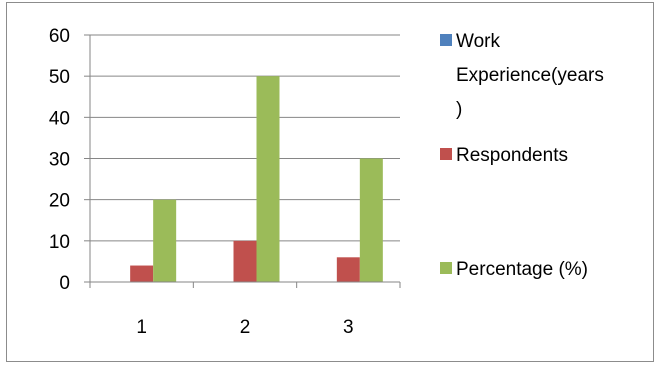  What do you see at coordinates (64, 283) in the screenshot?
I see `y-tick-label-0: 0` at bounding box center [64, 283].